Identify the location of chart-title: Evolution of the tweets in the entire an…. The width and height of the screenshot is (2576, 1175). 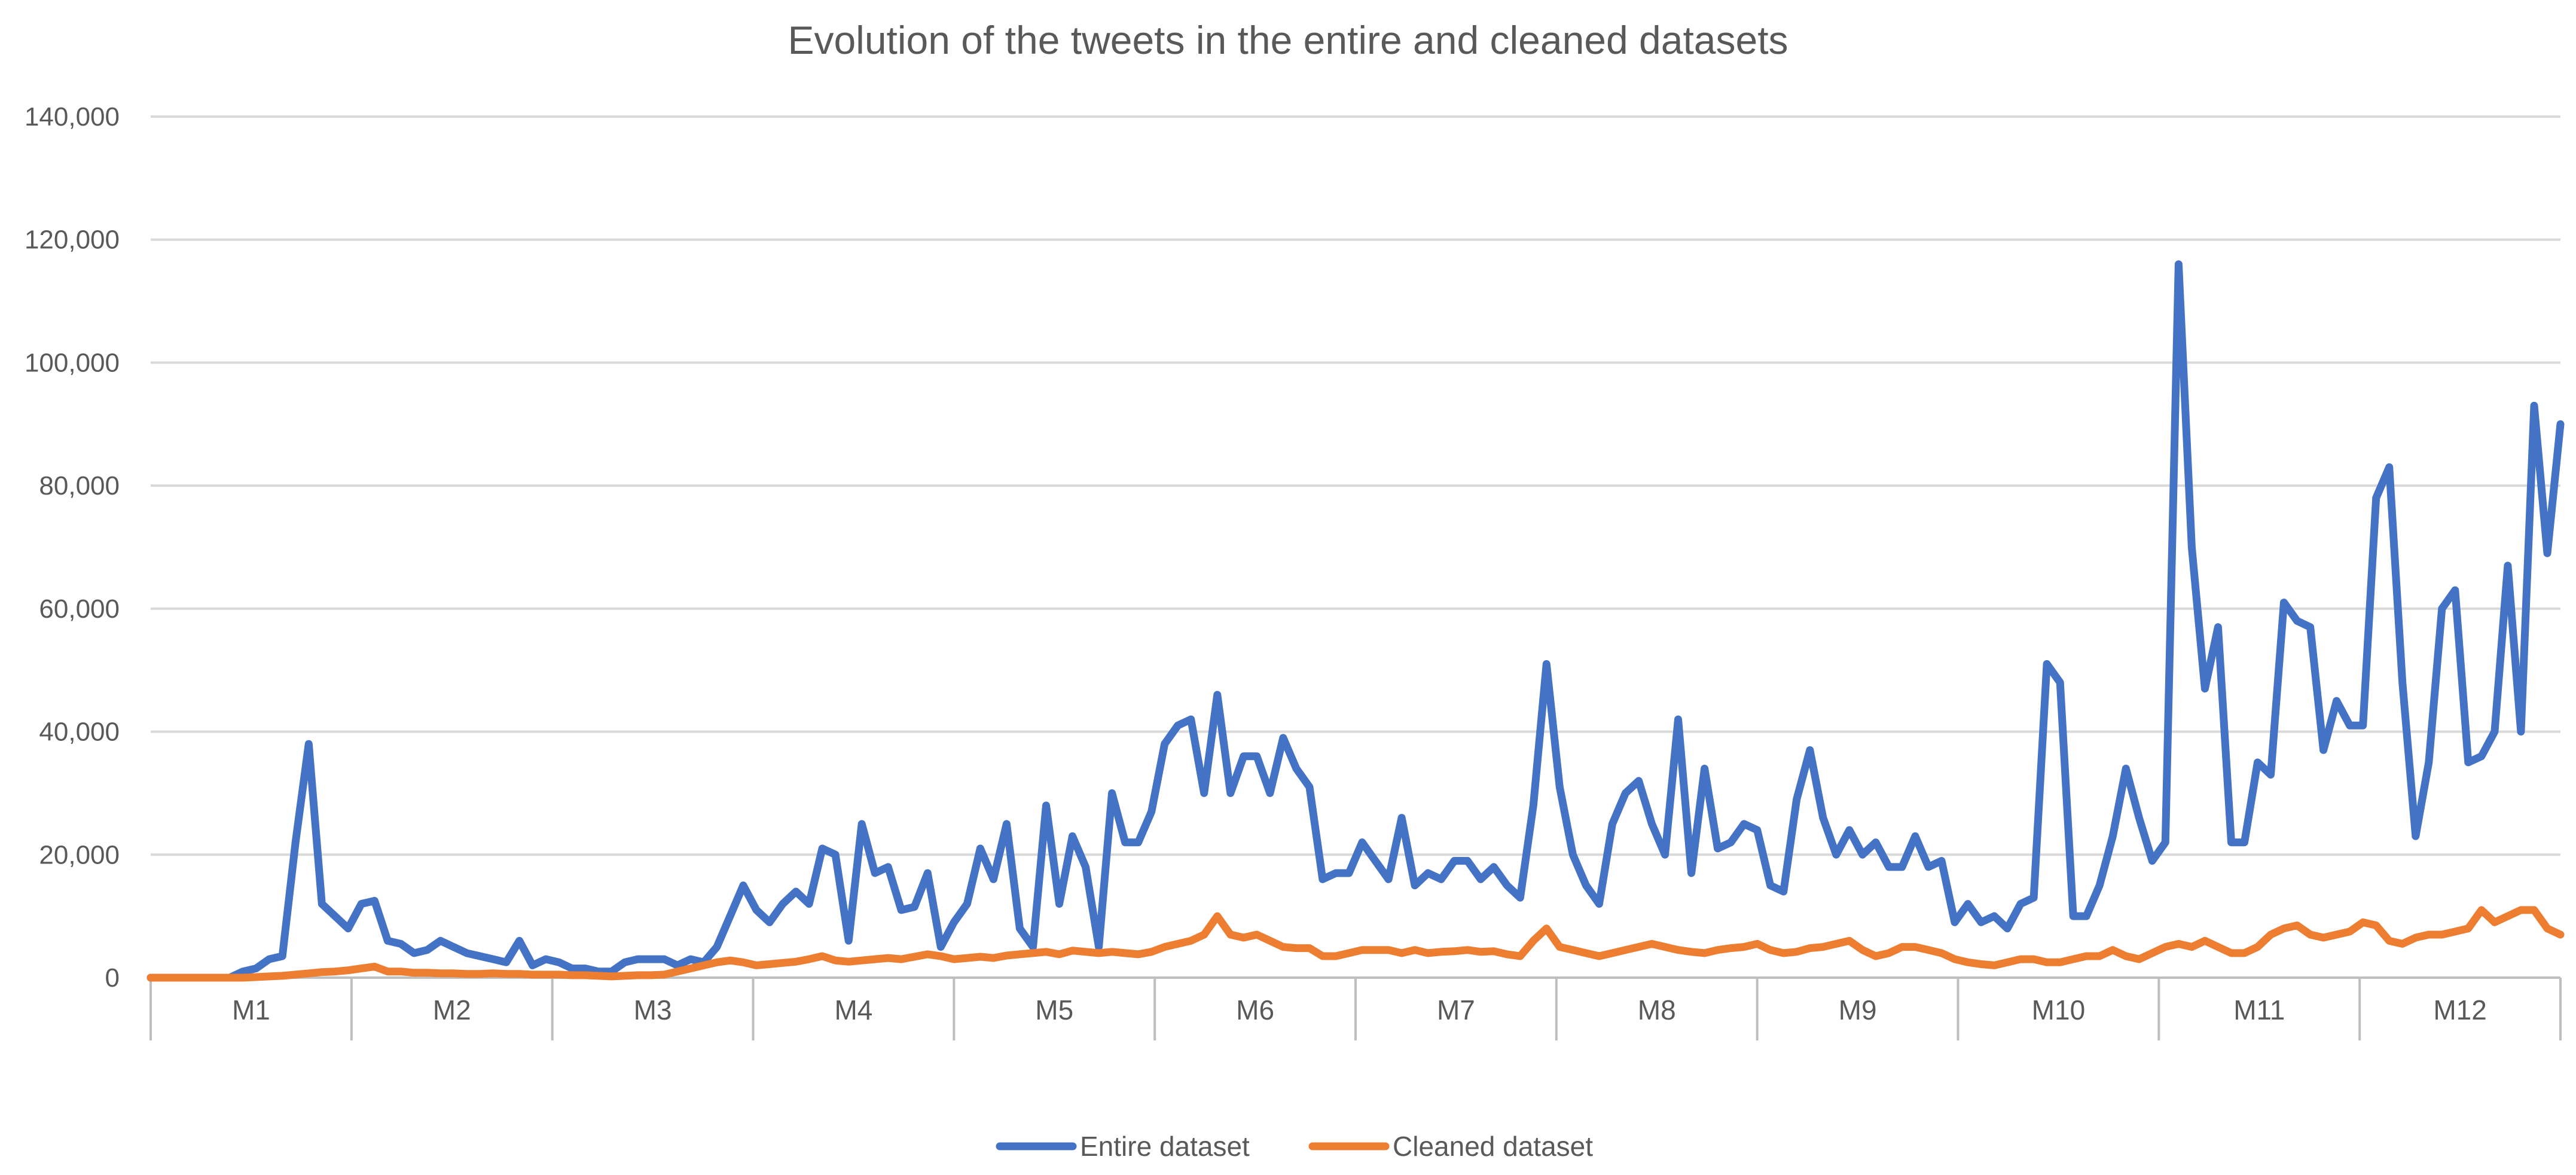
(1288, 40).